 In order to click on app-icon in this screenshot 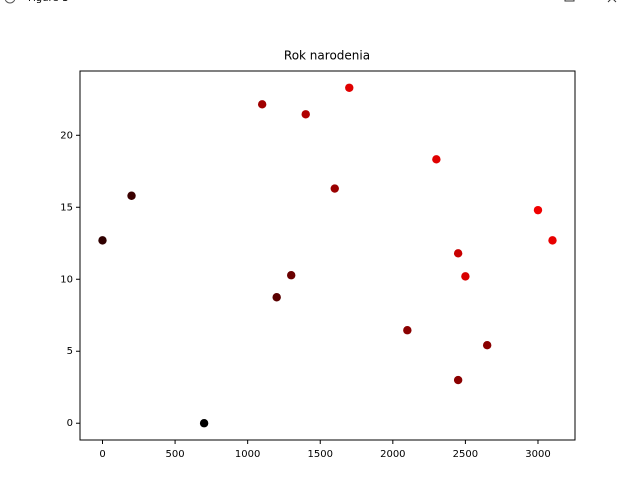, I will do `click(10, 2)`.